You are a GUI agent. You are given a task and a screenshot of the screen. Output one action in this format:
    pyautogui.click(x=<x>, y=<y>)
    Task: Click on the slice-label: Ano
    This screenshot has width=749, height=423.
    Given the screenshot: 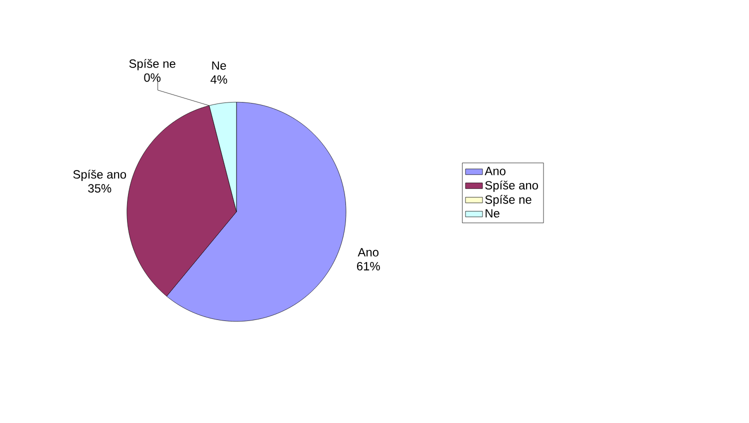 What is the action you would take?
    pyautogui.click(x=368, y=252)
    